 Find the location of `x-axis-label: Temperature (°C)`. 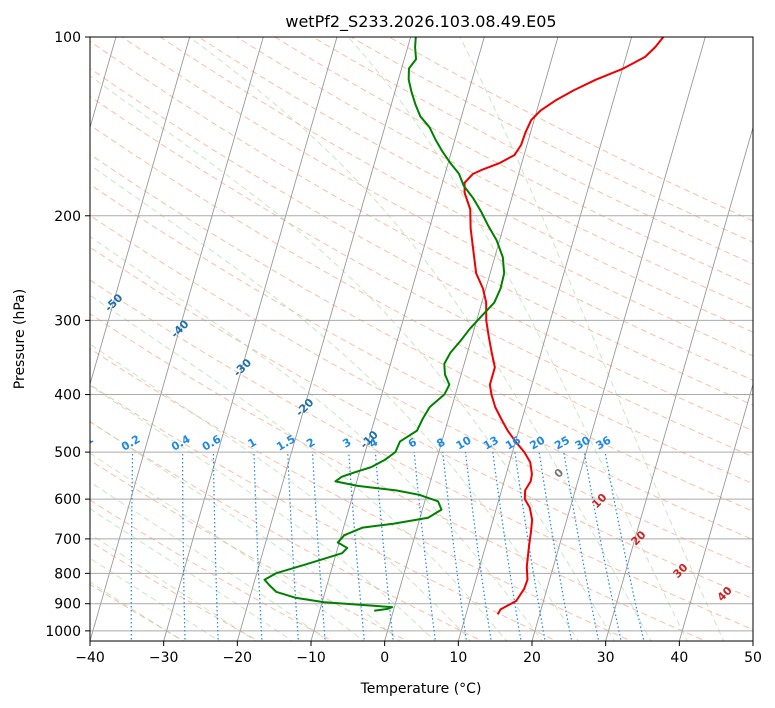

x-axis-label: Temperature (°C) is located at coordinates (421, 689).